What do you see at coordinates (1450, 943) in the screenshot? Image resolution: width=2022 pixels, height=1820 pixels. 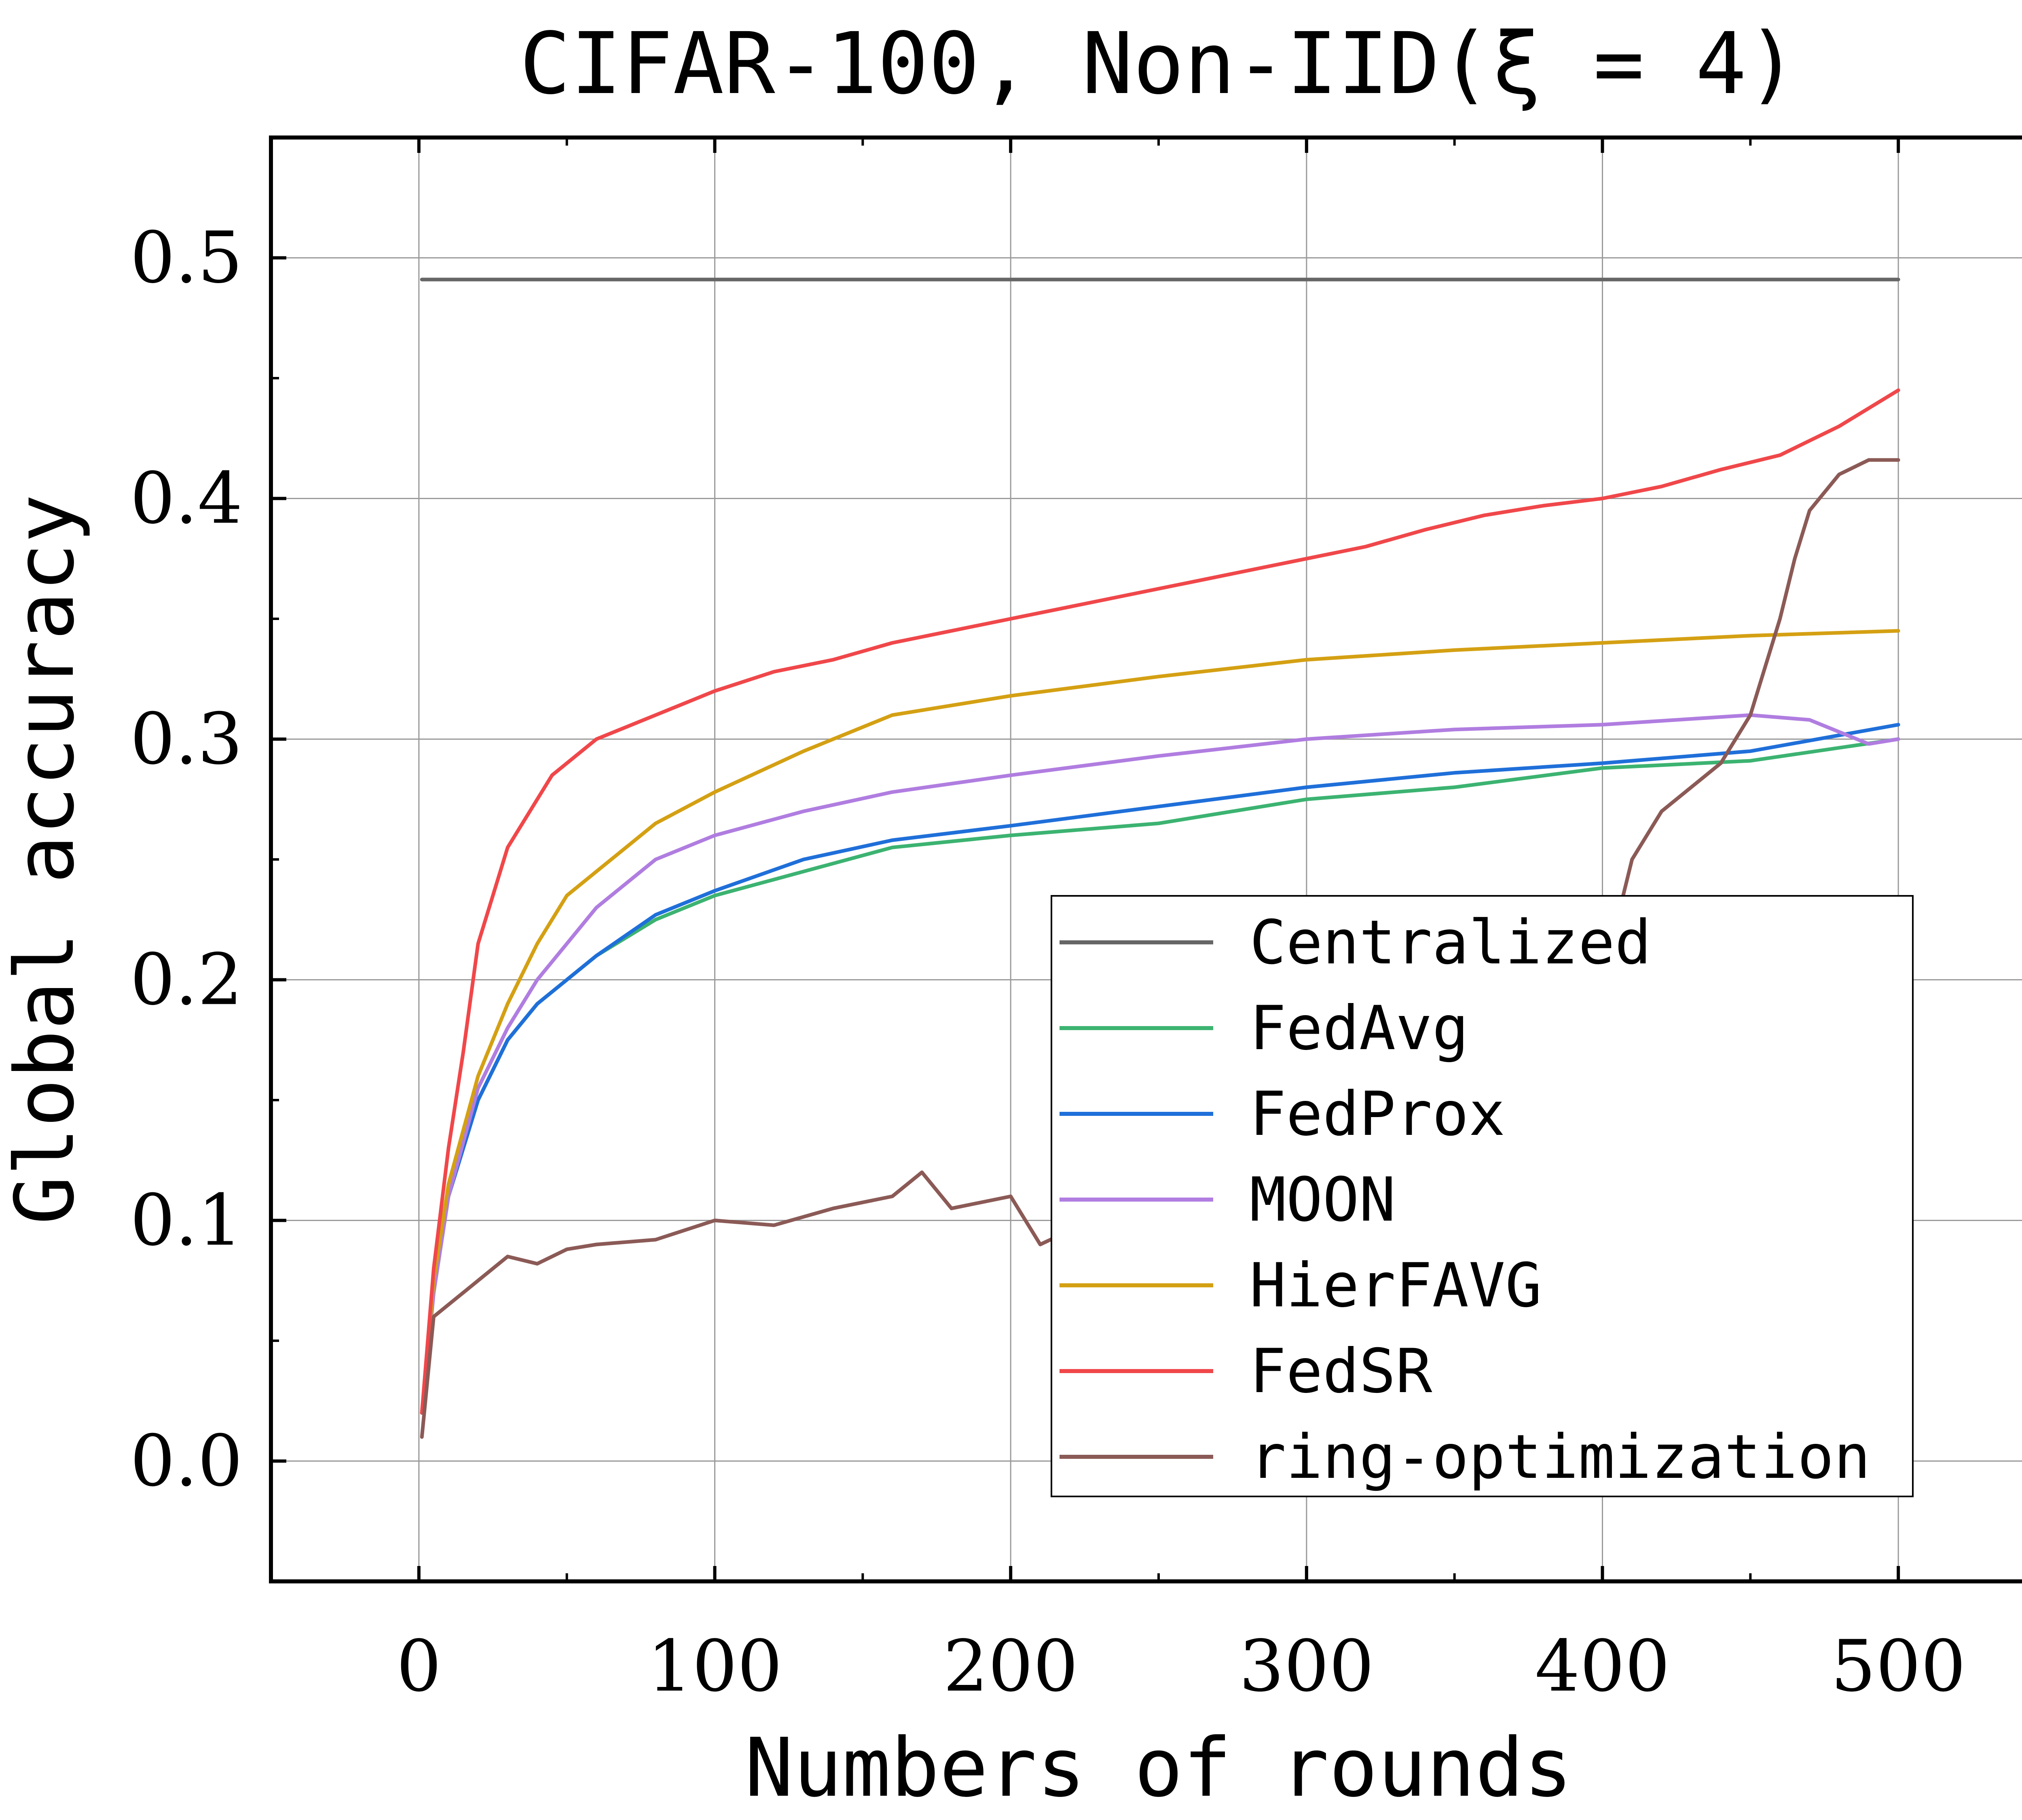 I see `legend-label-centralized: Centralized` at bounding box center [1450, 943].